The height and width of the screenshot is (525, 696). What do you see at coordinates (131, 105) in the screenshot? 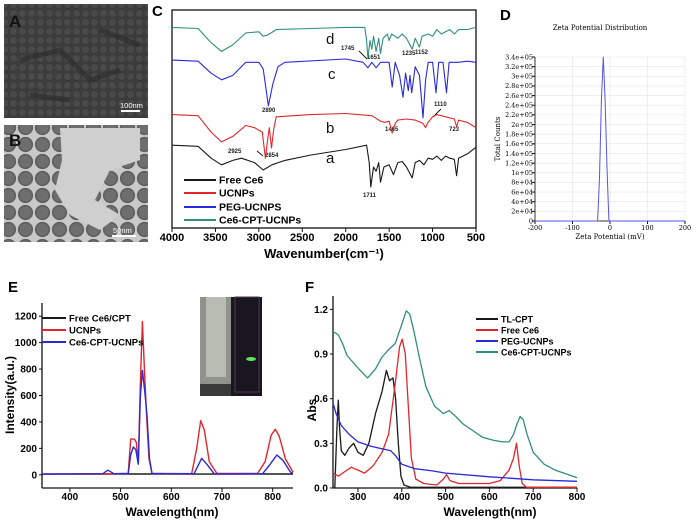
I see `scale-bar-a-label: 100nm` at bounding box center [131, 105].